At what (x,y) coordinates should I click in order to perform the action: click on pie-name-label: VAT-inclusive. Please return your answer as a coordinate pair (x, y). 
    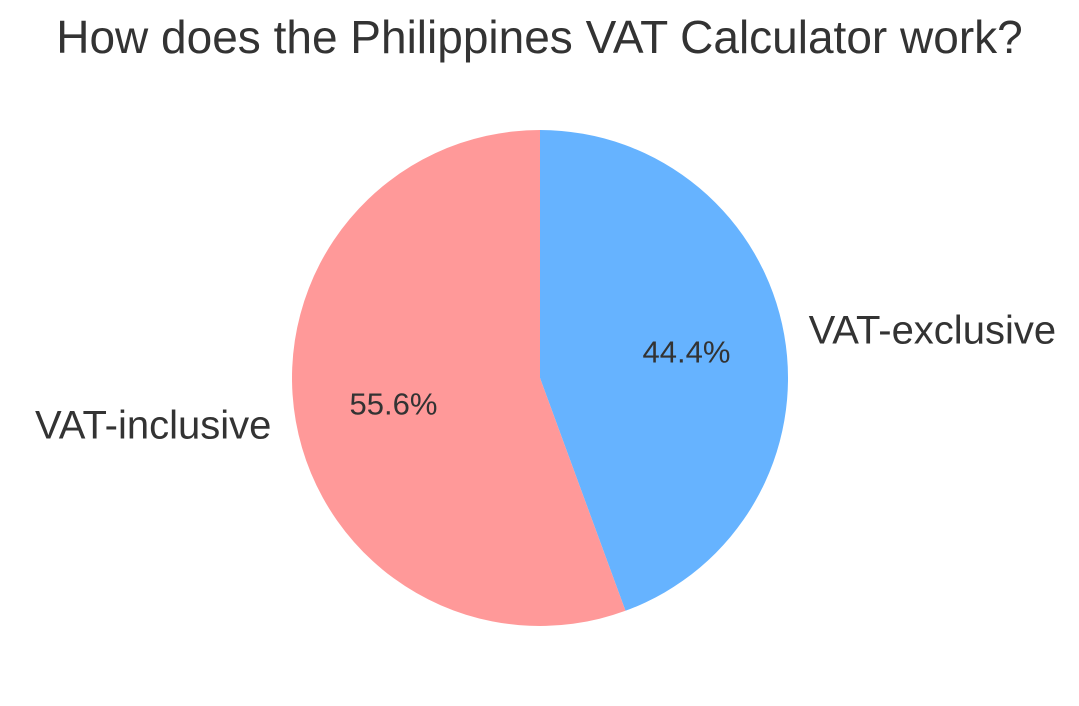
    Looking at the image, I should click on (153, 426).